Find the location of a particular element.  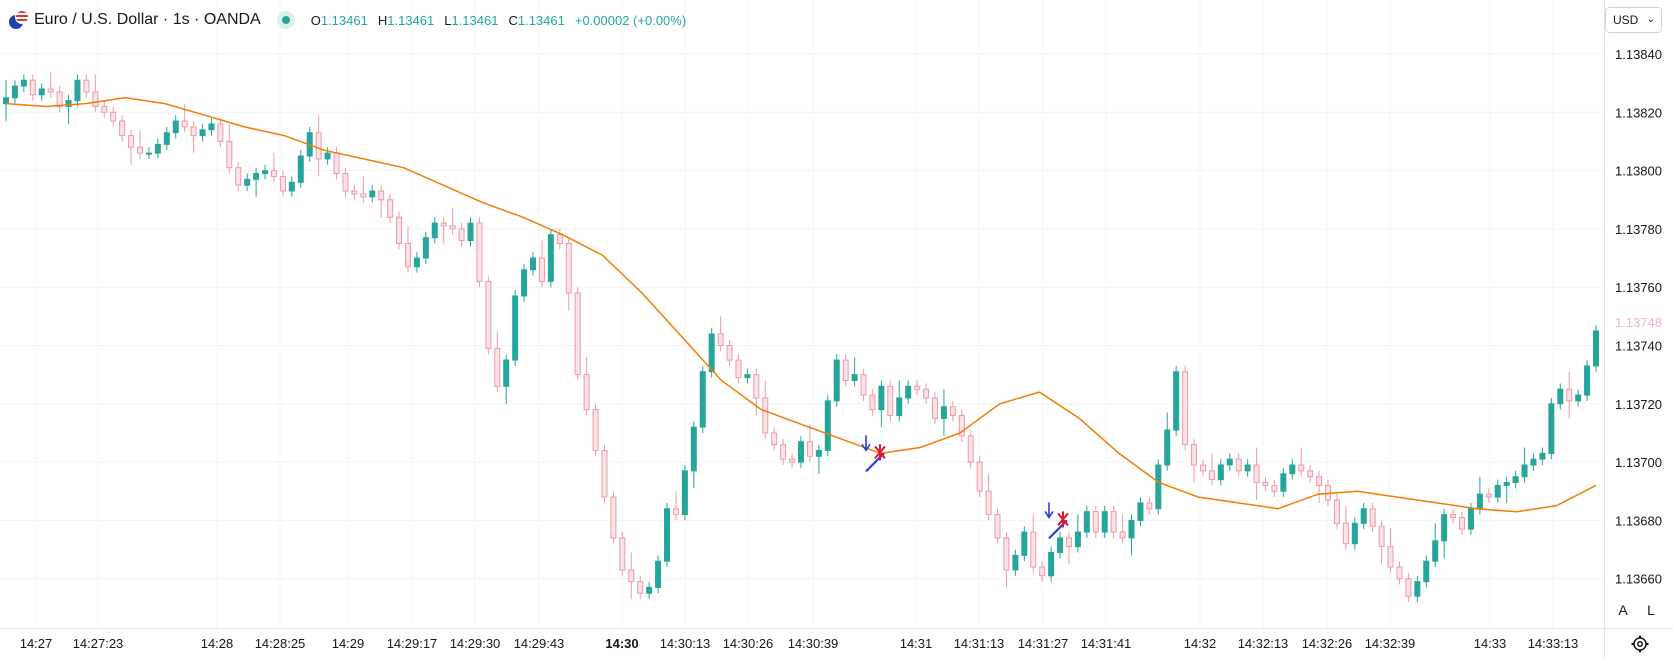

gear-icon is located at coordinates (1640, 644).